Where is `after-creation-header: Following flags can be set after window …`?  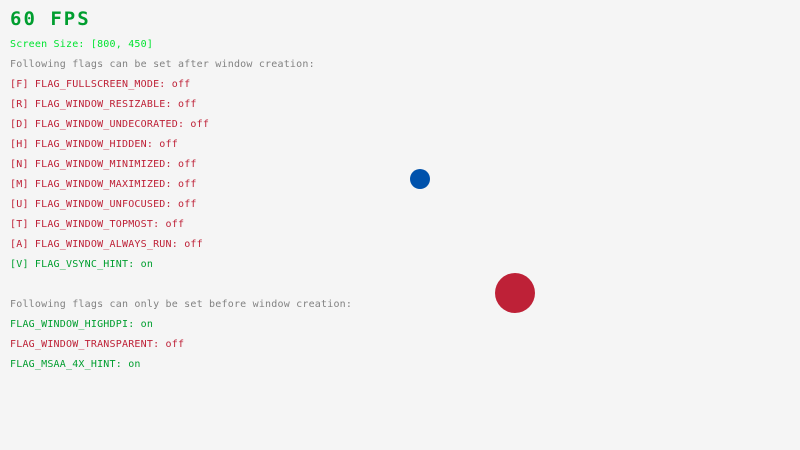 after-creation-header: Following flags can be set after window … is located at coordinates (162, 64).